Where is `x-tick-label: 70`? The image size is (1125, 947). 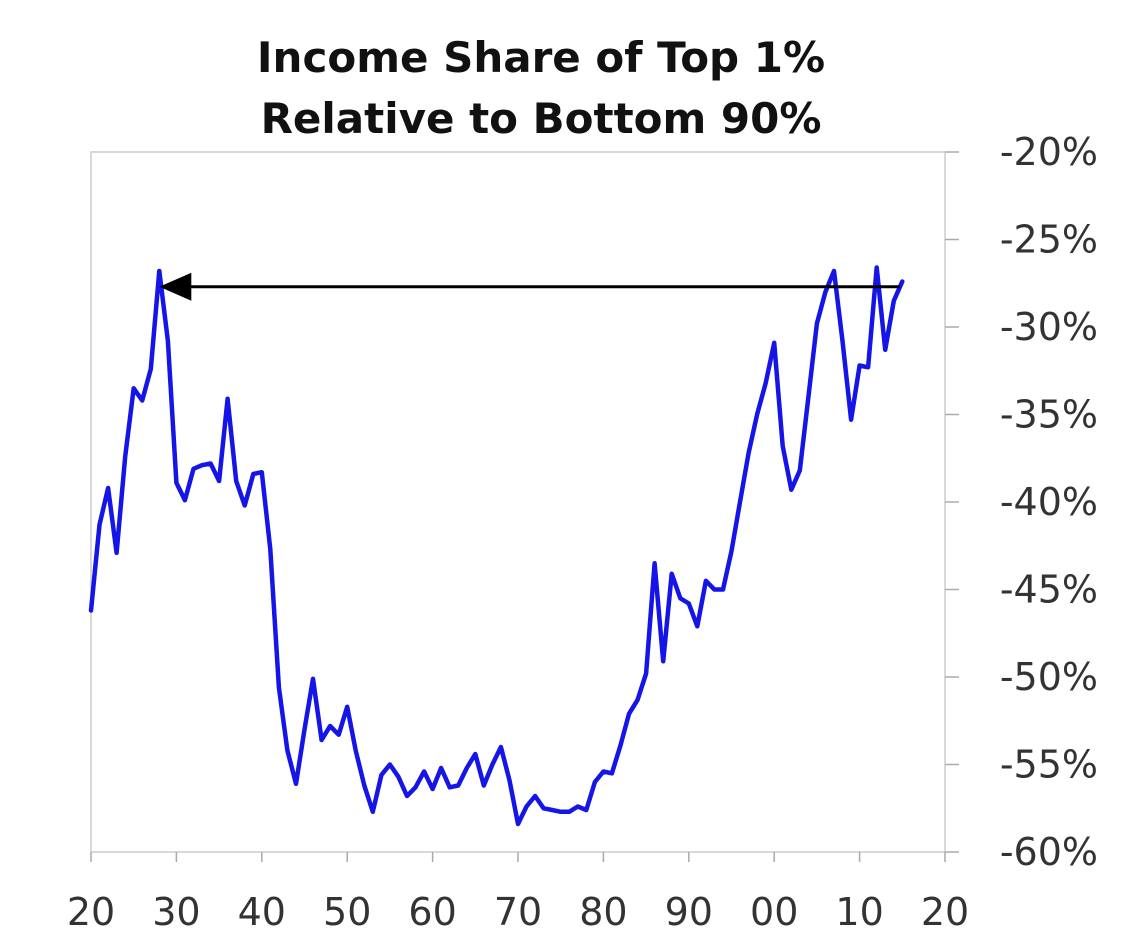 x-tick-label: 70 is located at coordinates (518, 912).